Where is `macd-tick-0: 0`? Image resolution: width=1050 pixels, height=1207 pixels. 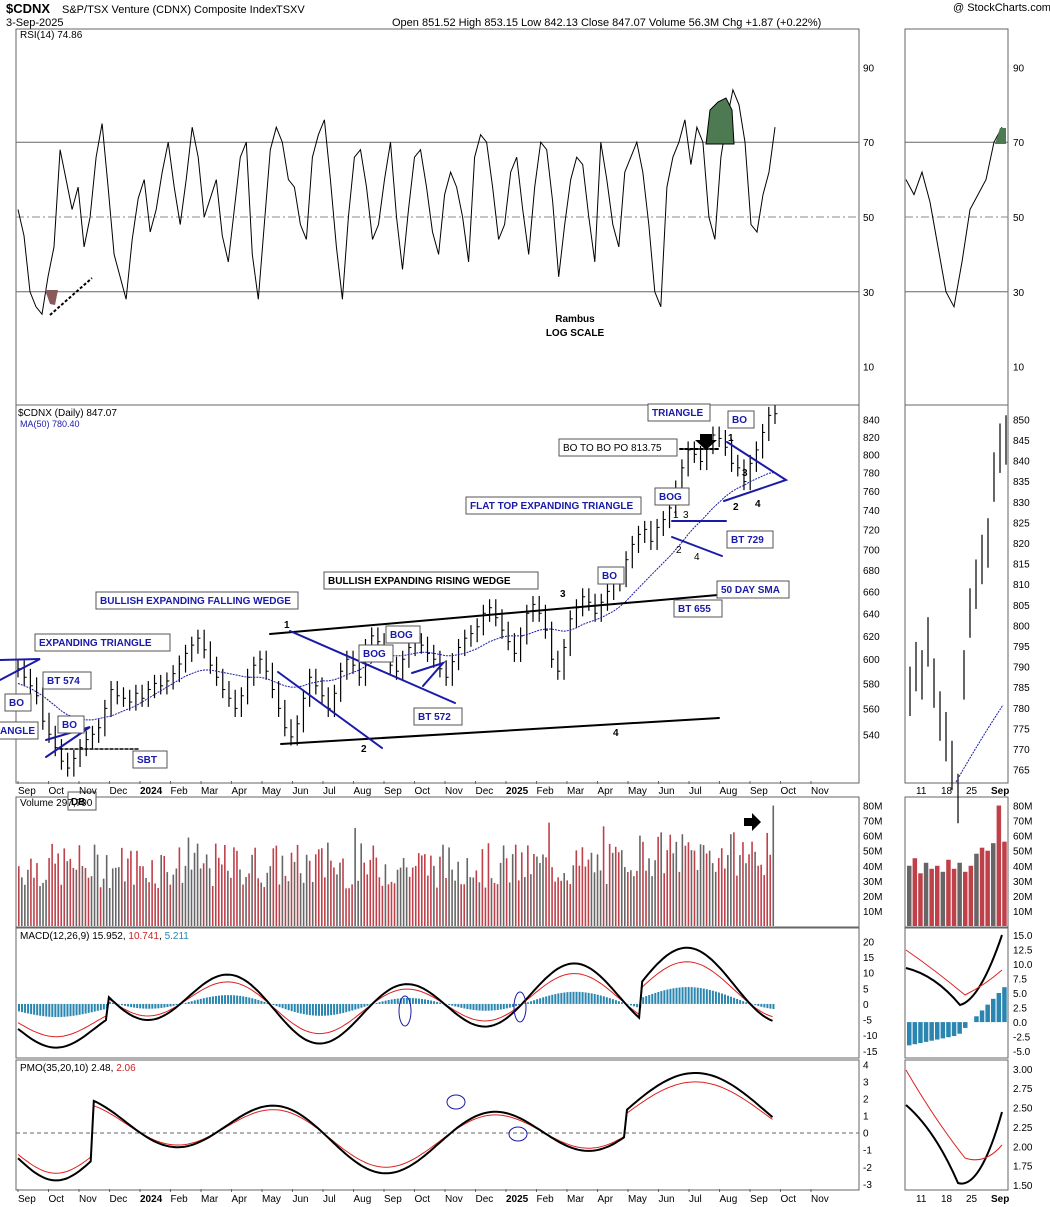
macd-tick-0: 0 is located at coordinates (866, 1005).